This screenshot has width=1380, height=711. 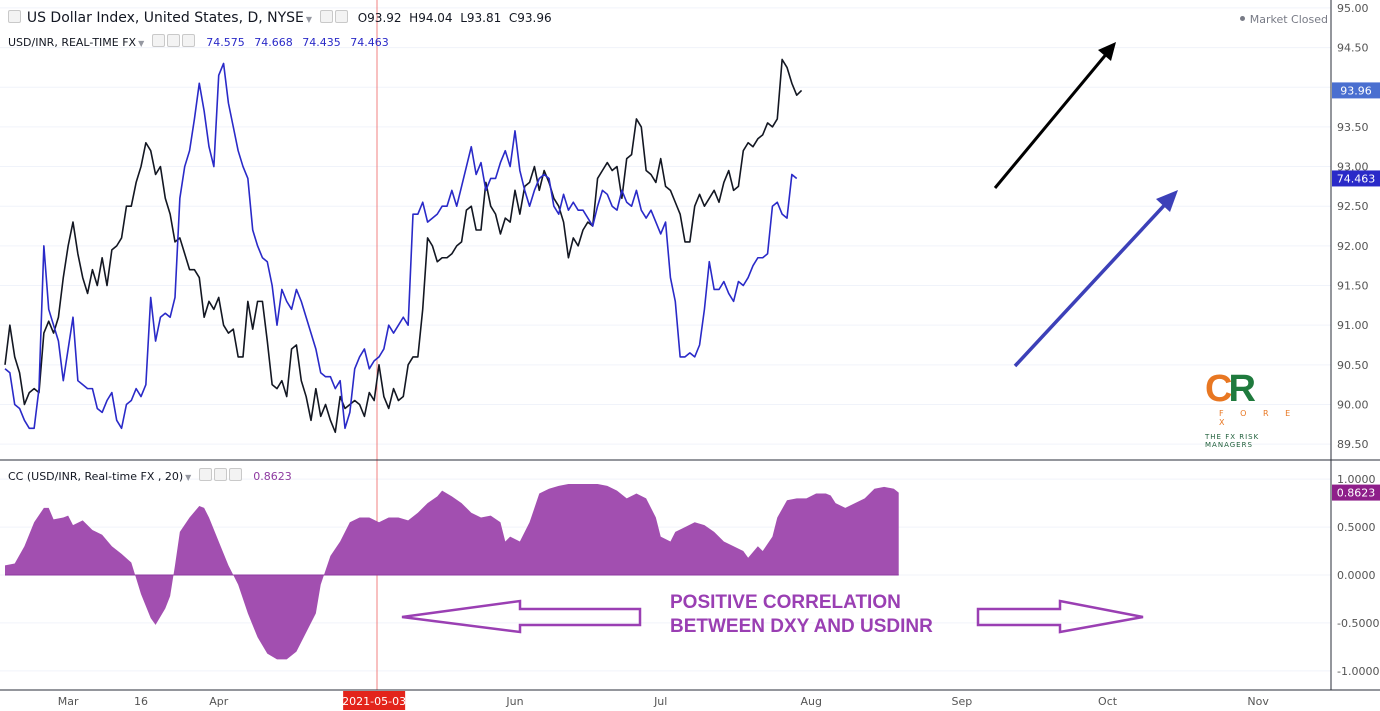 I want to click on indicator-tick-label: 0.0000, so click(x=1356, y=575).